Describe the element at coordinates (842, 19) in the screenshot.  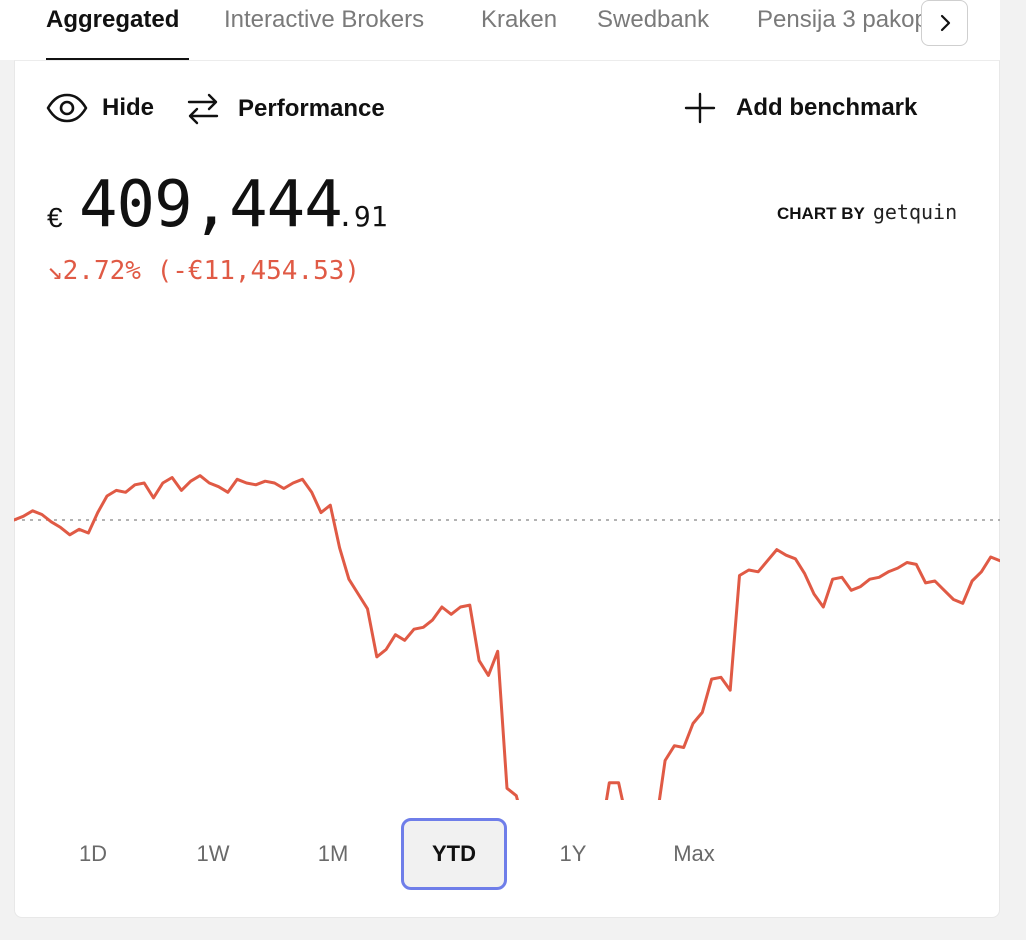
I see `tab-pensija: Pensija 3 pakopa` at that location.